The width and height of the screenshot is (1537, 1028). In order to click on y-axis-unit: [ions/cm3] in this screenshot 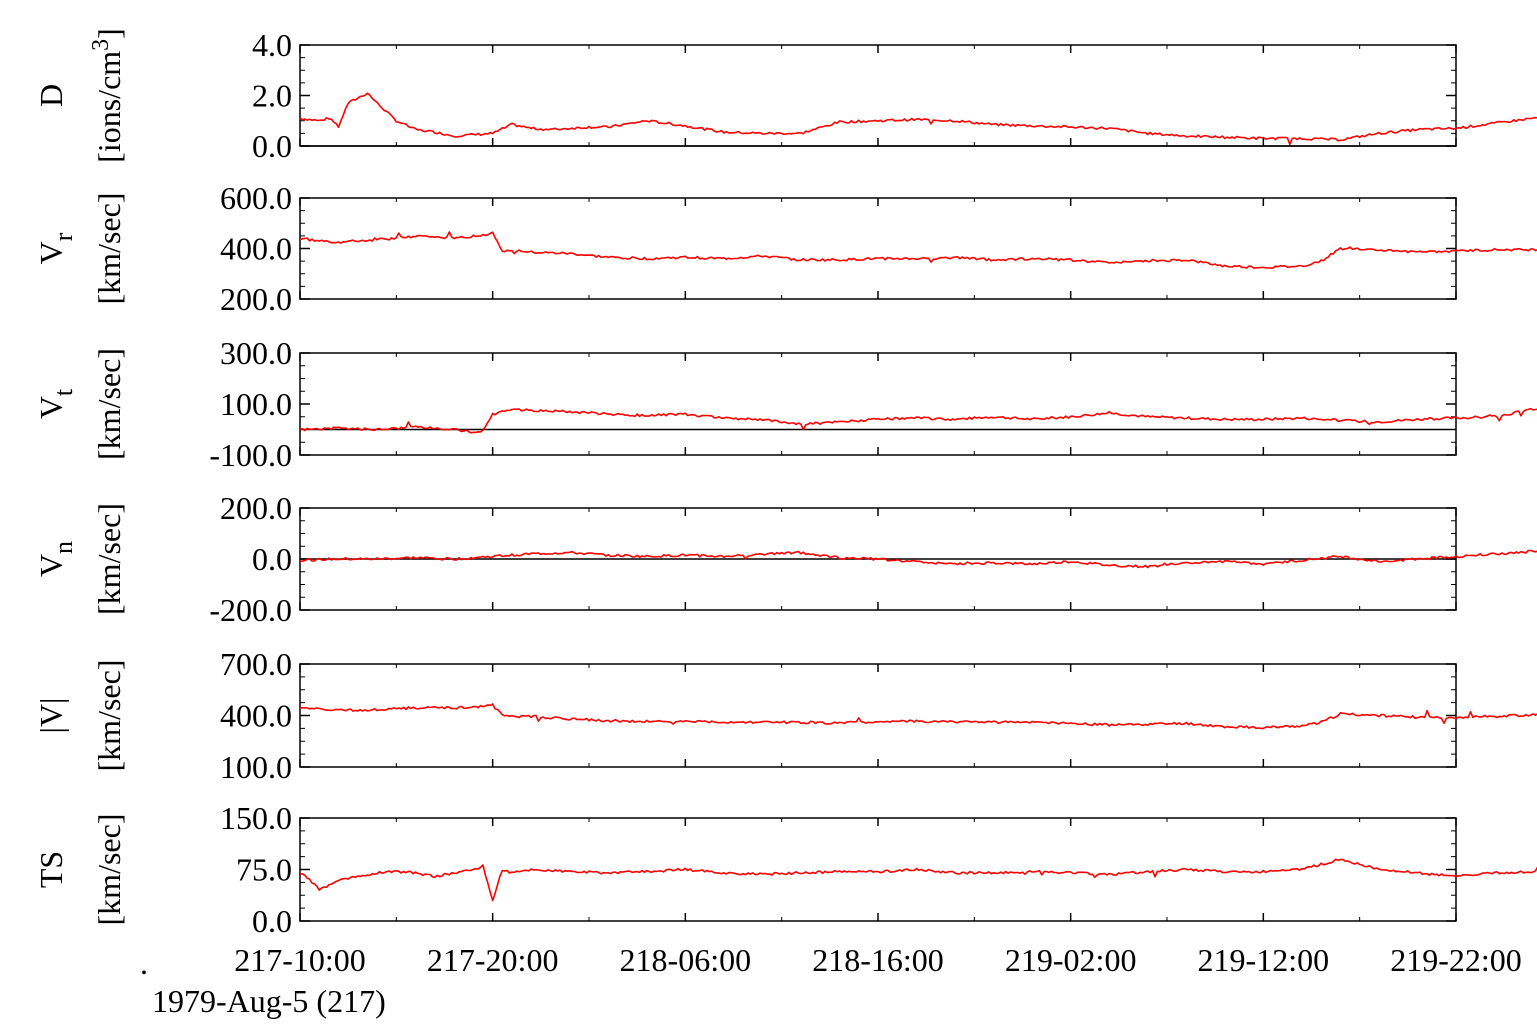, I will do `click(107, 95)`.